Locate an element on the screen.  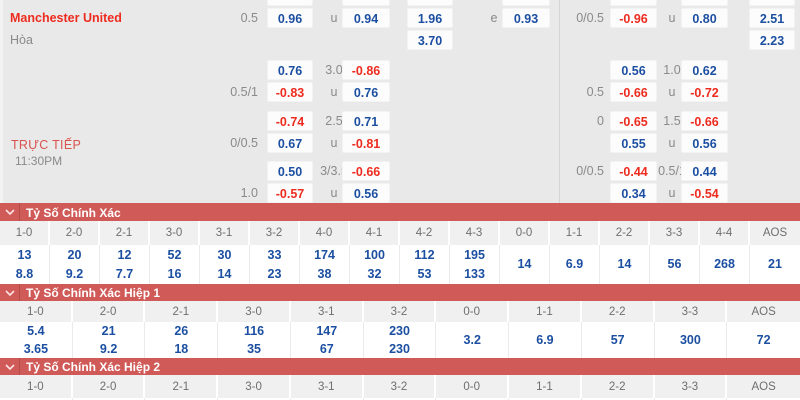
odds-value-box: -0.57 is located at coordinates (290, 193).